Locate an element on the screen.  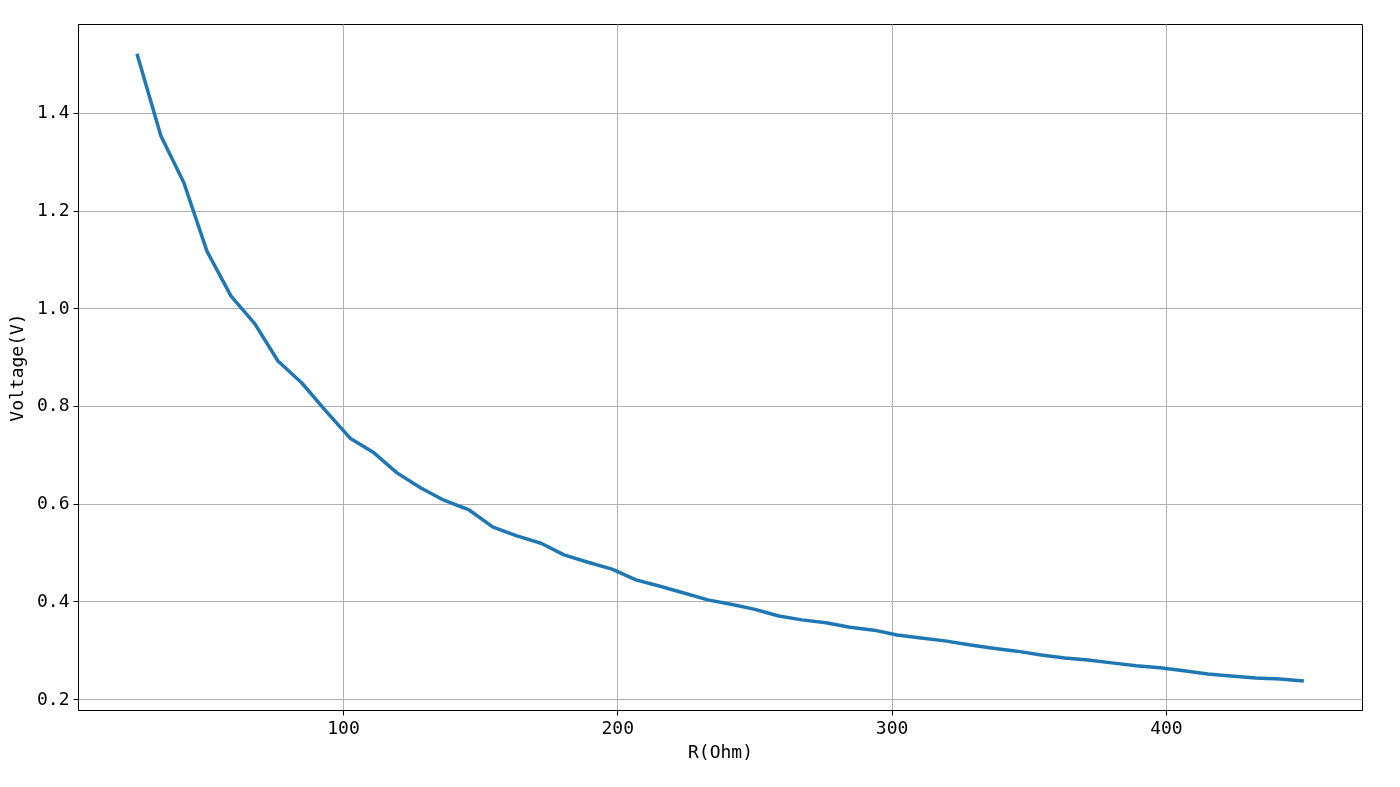
y-tick-label: 1.4 is located at coordinates (53, 112).